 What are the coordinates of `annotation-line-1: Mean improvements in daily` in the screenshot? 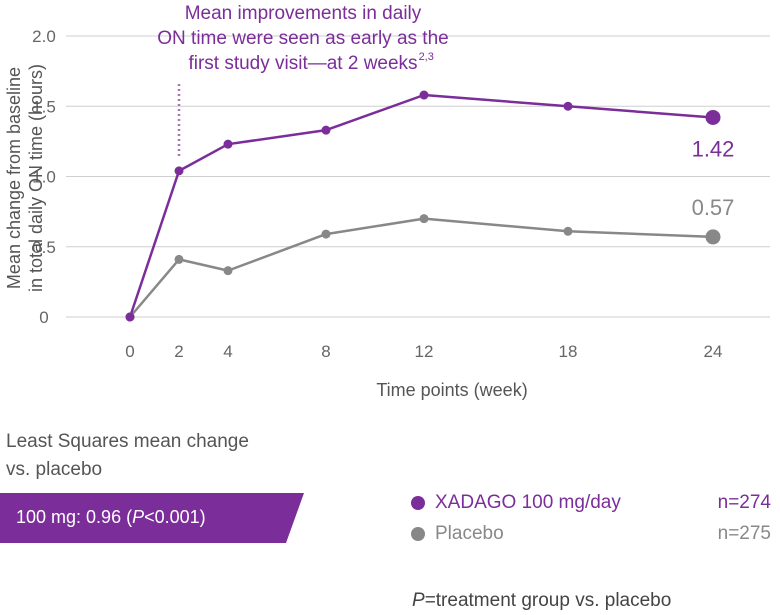 It's located at (303, 13).